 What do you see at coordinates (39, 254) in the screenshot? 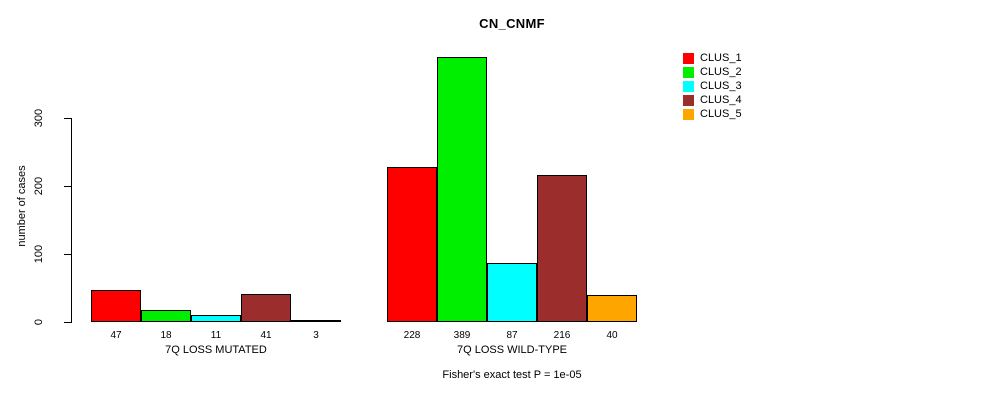
I see `y-axis-tick-label: 100` at bounding box center [39, 254].